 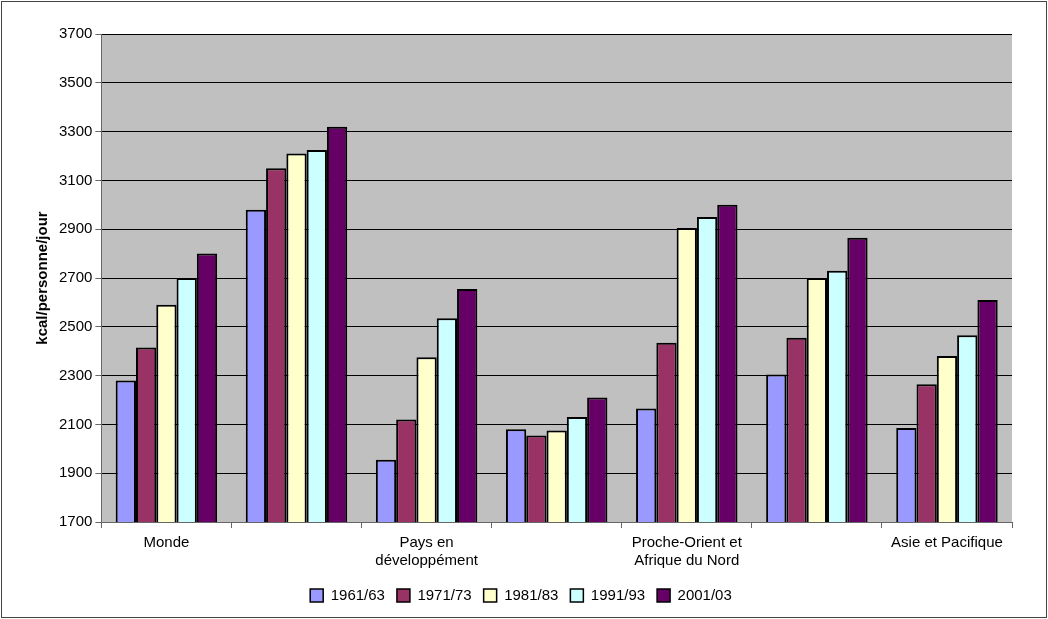 I want to click on legend-label: 1981/83, so click(x=531, y=594).